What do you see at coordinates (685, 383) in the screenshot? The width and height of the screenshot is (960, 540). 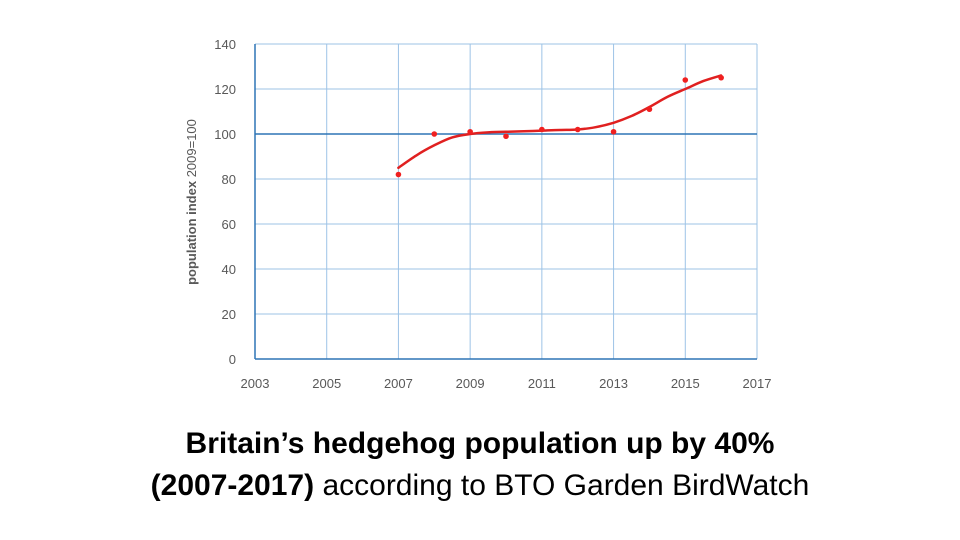 I see `x-tick-label: 2015` at bounding box center [685, 383].